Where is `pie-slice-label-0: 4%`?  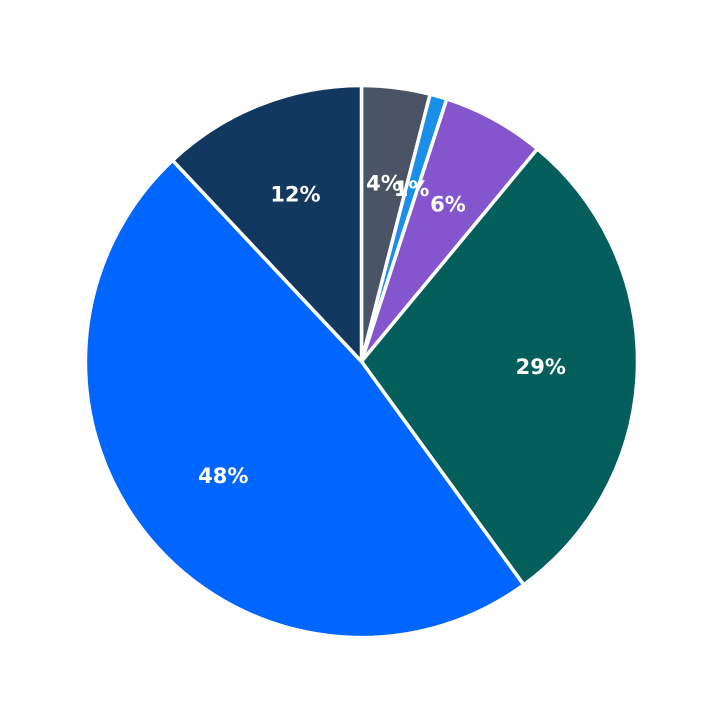
pie-slice-label-0: 4% is located at coordinates (384, 184).